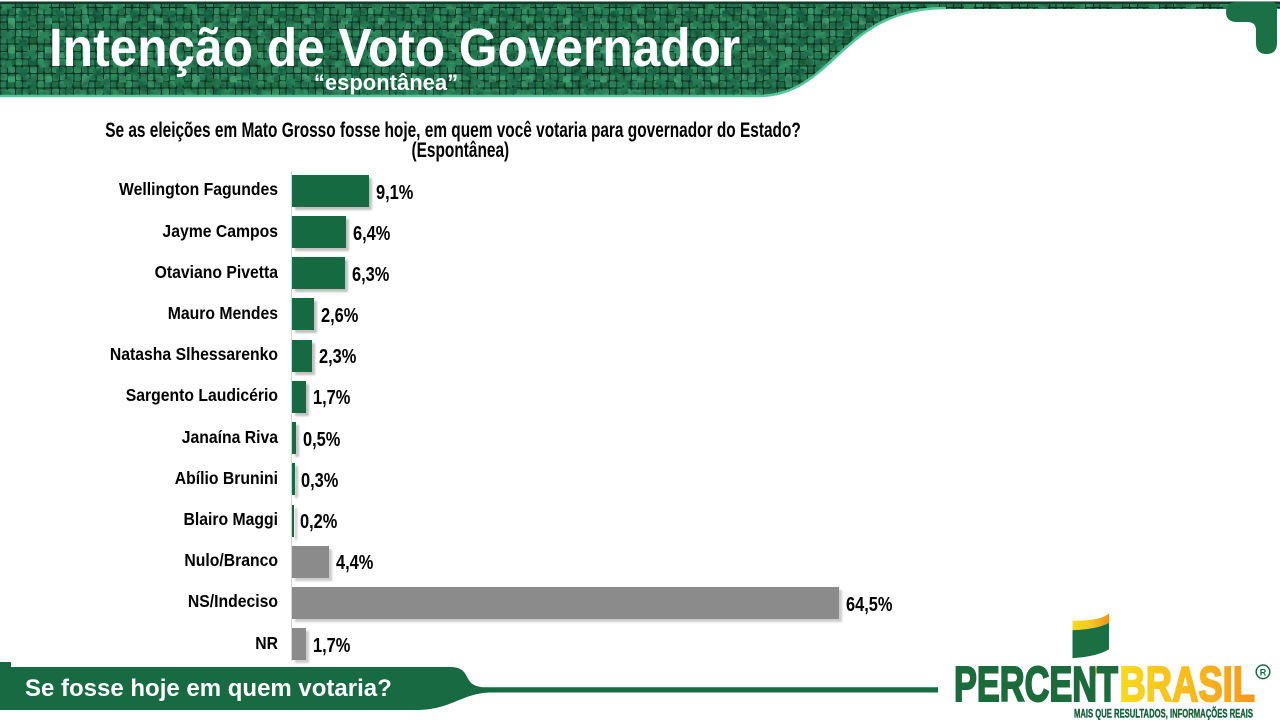  I want to click on svg-text: PERCENT, so click(1036, 685).